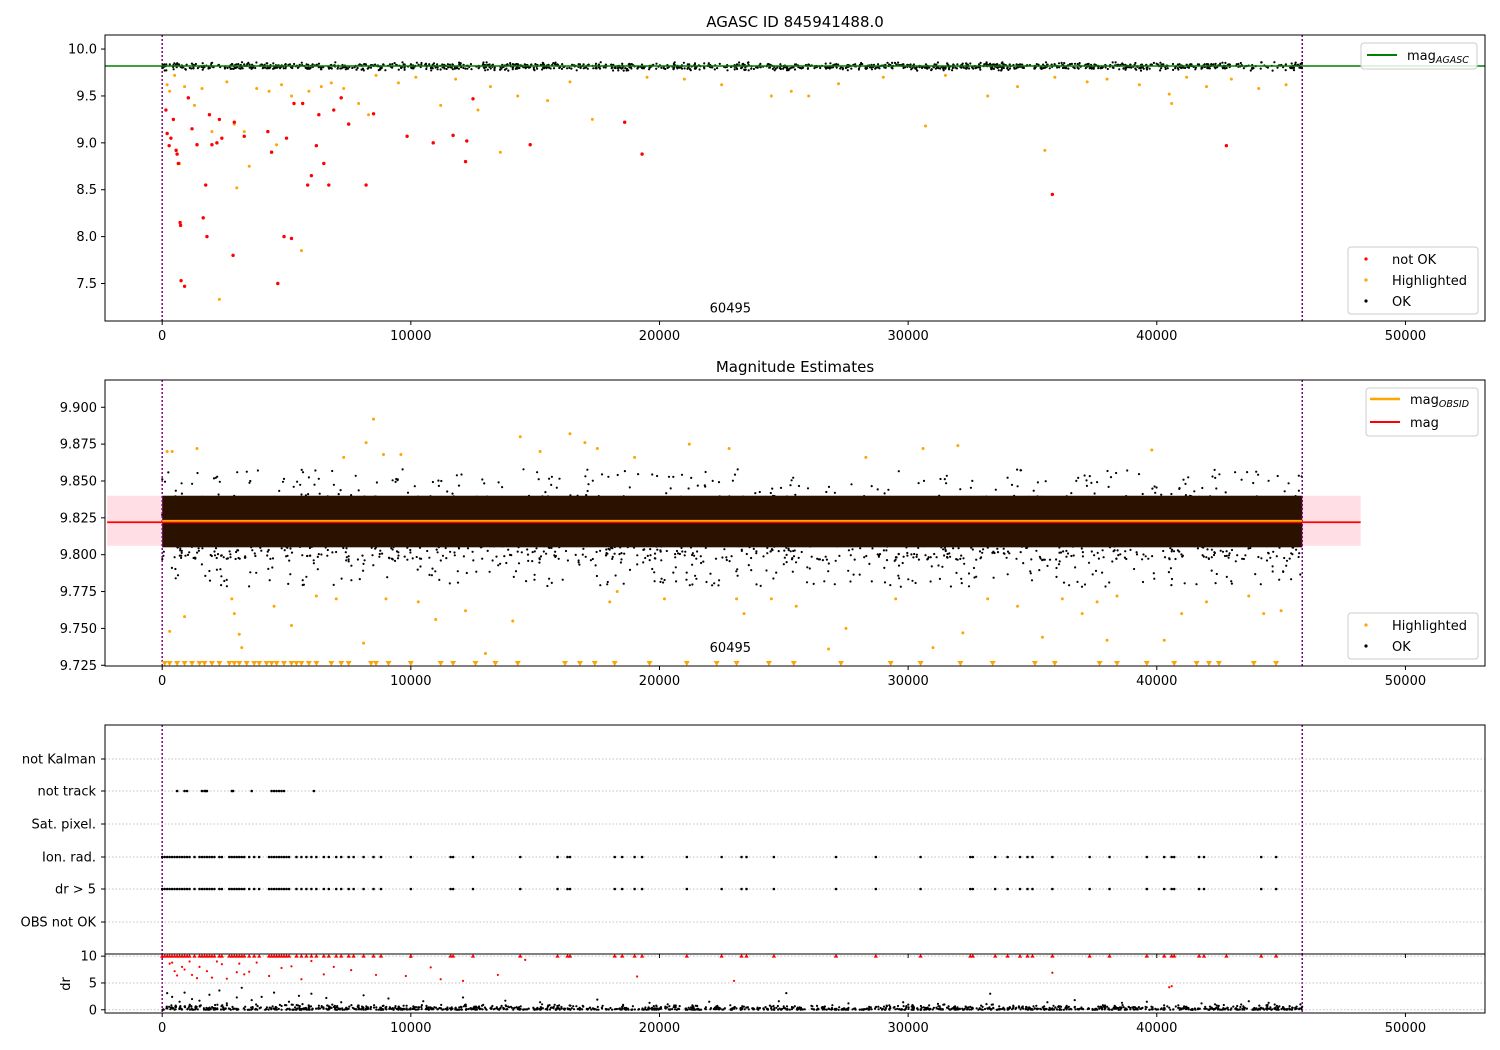  I want to click on flag-row-label: Ion. rad., so click(69, 858).